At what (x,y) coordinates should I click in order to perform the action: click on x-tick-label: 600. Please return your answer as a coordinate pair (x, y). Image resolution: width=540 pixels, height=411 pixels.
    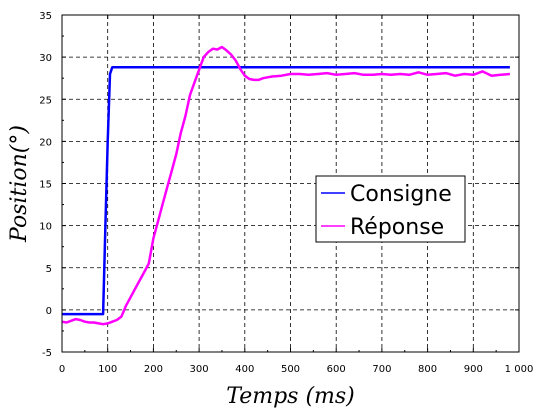
    Looking at the image, I should click on (336, 369).